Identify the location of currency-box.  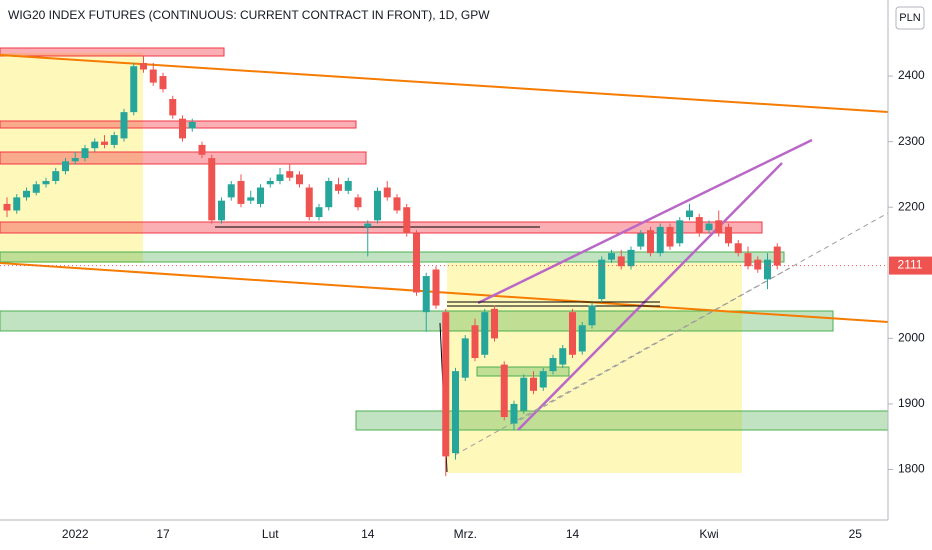
(910, 18).